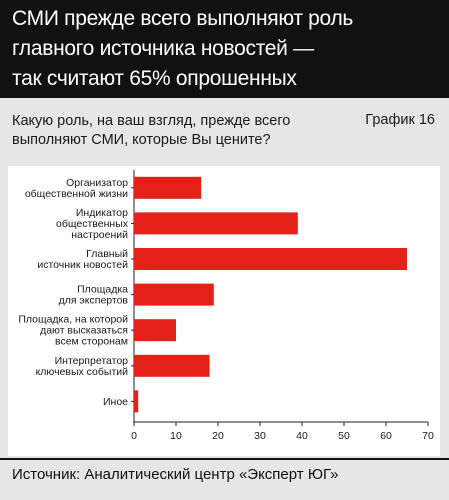 The image size is (449, 500). What do you see at coordinates (73, 320) in the screenshot?
I see `category-label-4-0: Площадка, на которой` at bounding box center [73, 320].